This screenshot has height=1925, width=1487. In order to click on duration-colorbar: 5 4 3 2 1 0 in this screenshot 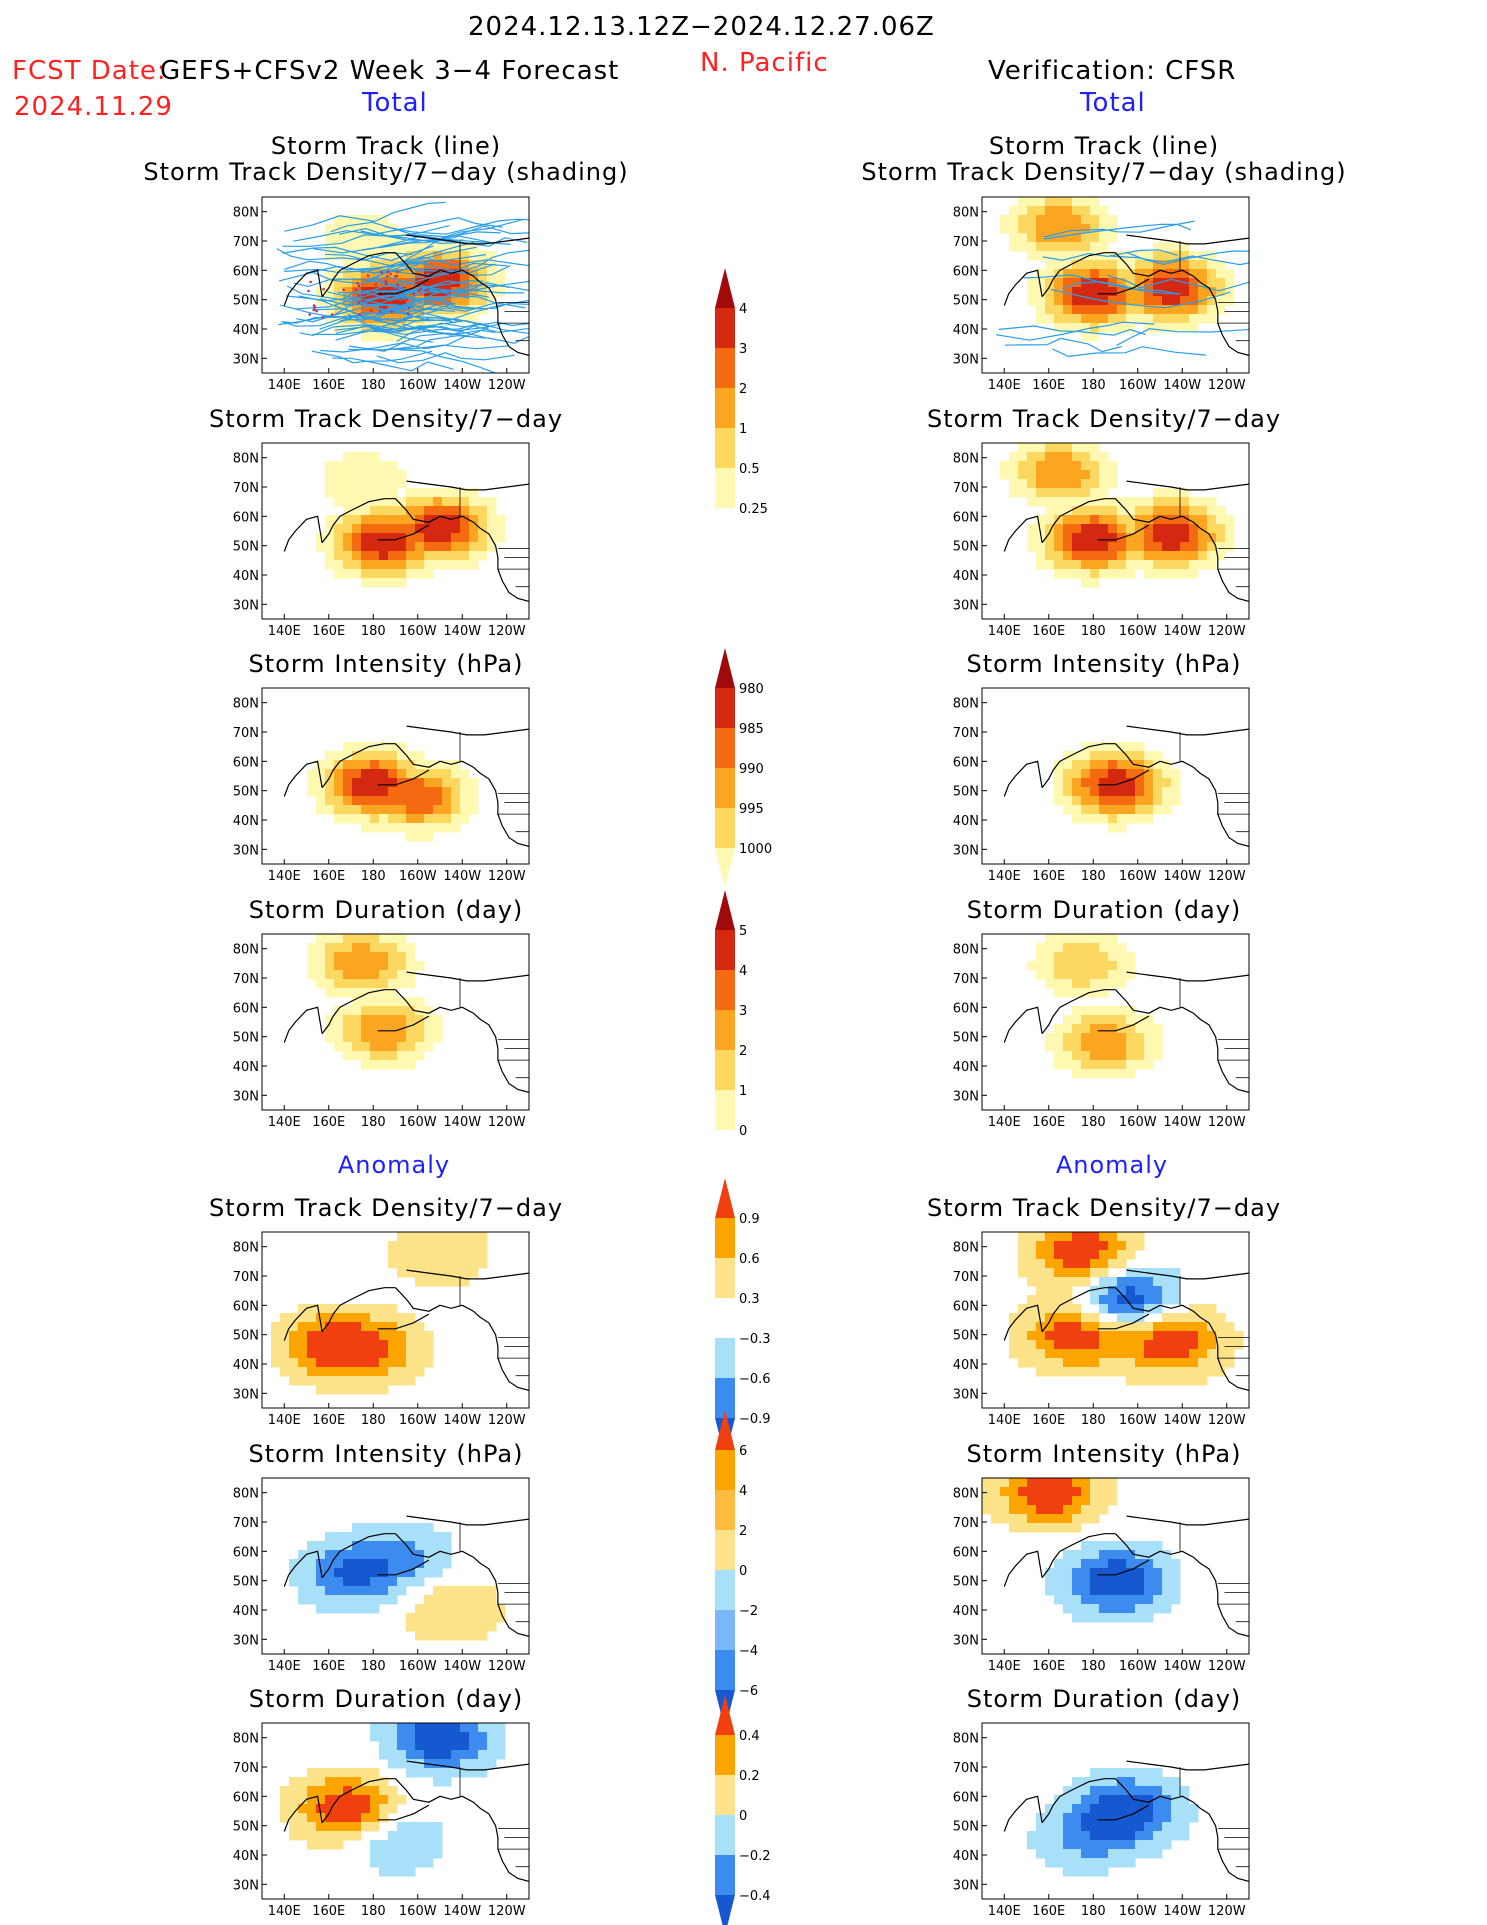, I will do `click(731, 1030)`.